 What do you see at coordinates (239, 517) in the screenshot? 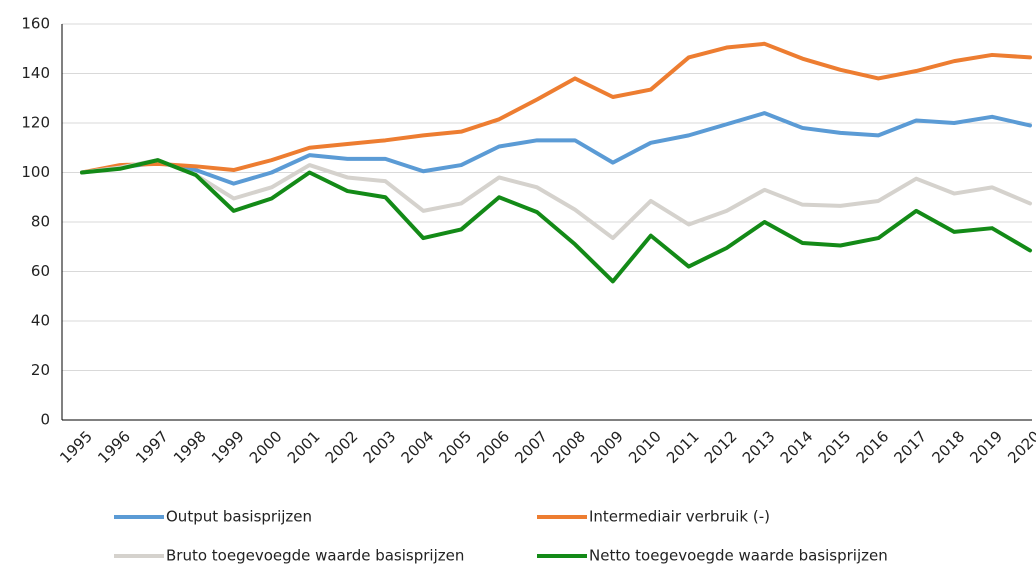
I see `legend-label: Output basisprijzen` at bounding box center [239, 517].